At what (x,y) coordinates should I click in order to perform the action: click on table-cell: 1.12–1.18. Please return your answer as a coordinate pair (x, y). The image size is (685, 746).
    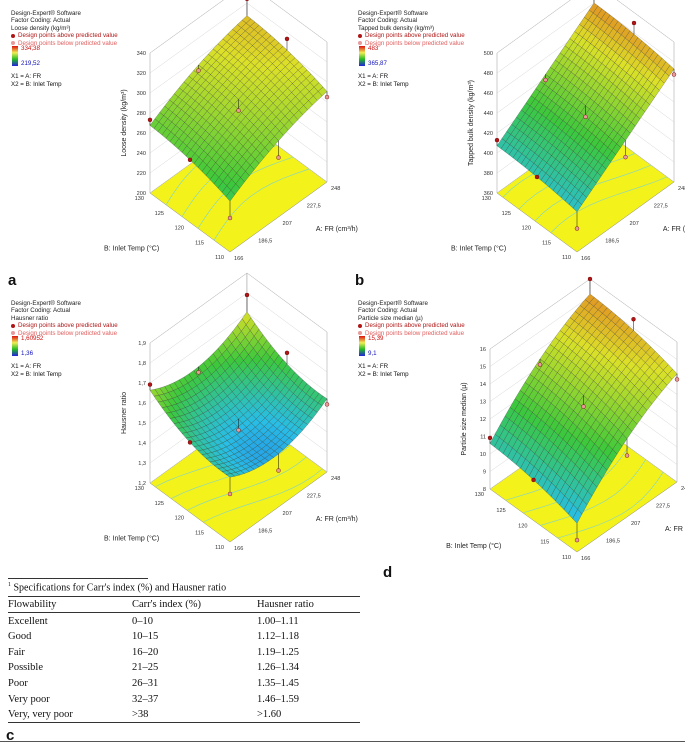
    Looking at the image, I should click on (278, 637).